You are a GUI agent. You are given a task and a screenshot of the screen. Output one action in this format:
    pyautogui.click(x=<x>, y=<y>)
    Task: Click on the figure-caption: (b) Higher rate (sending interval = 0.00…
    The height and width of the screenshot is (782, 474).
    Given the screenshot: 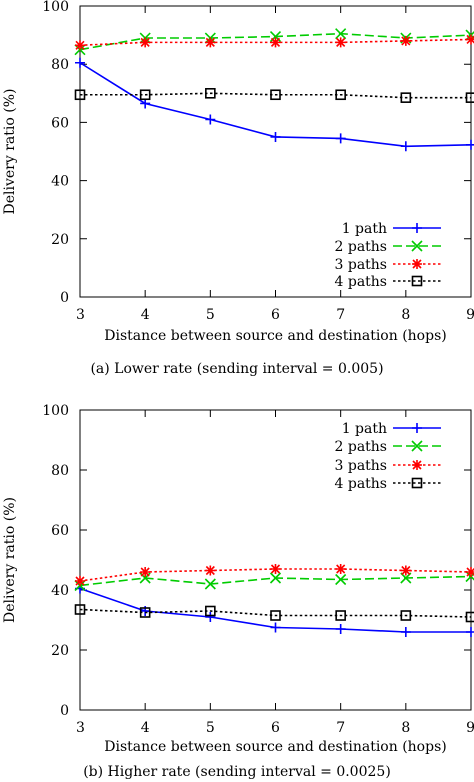 What is the action you would take?
    pyautogui.click(x=237, y=772)
    